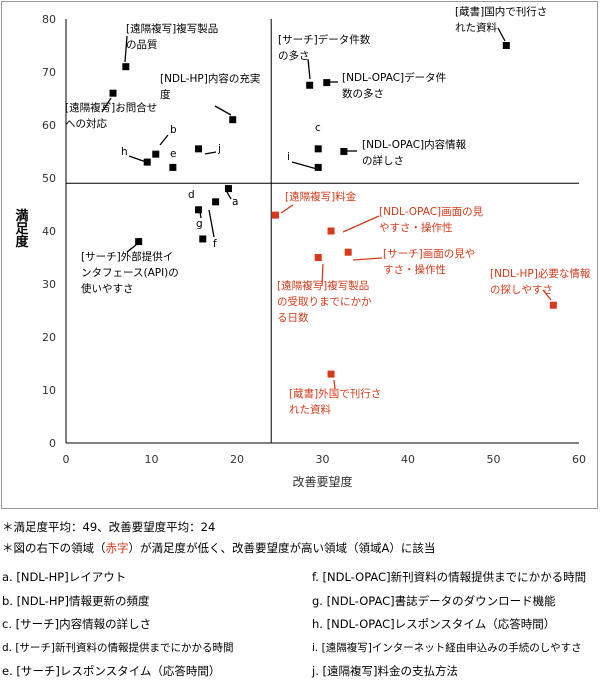  What do you see at coordinates (416, 227) in the screenshot?
I see `point-label: やすさ・操作性` at bounding box center [416, 227].